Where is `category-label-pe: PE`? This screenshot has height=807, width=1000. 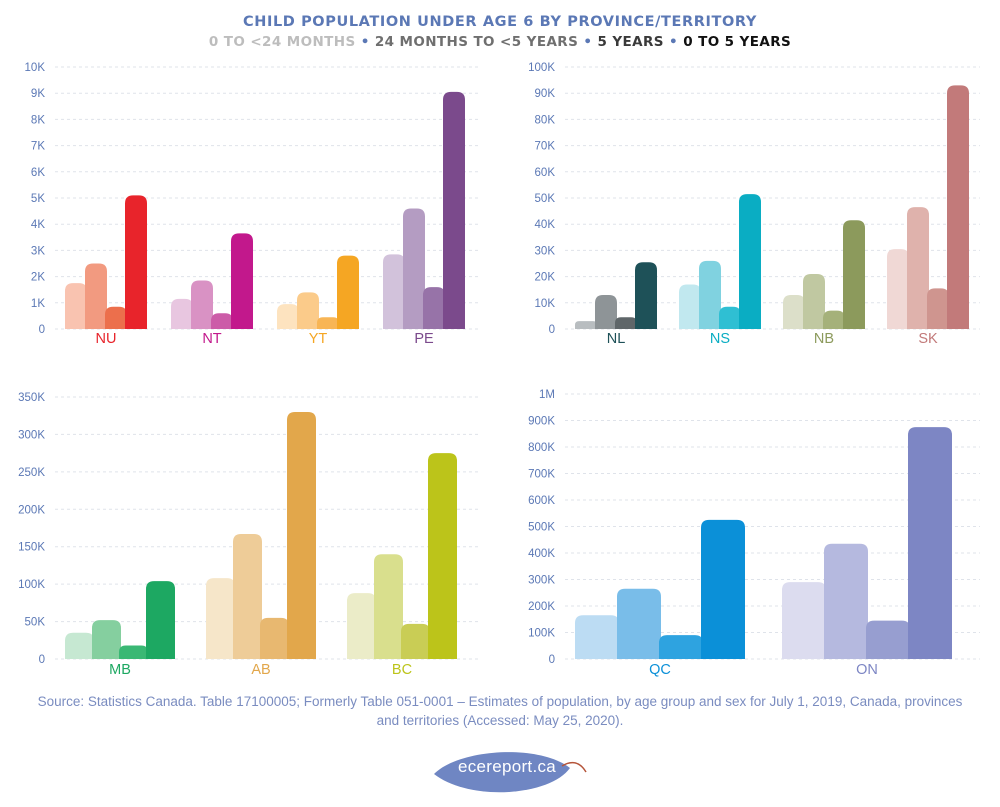
category-label-pe: PE is located at coordinates (424, 339).